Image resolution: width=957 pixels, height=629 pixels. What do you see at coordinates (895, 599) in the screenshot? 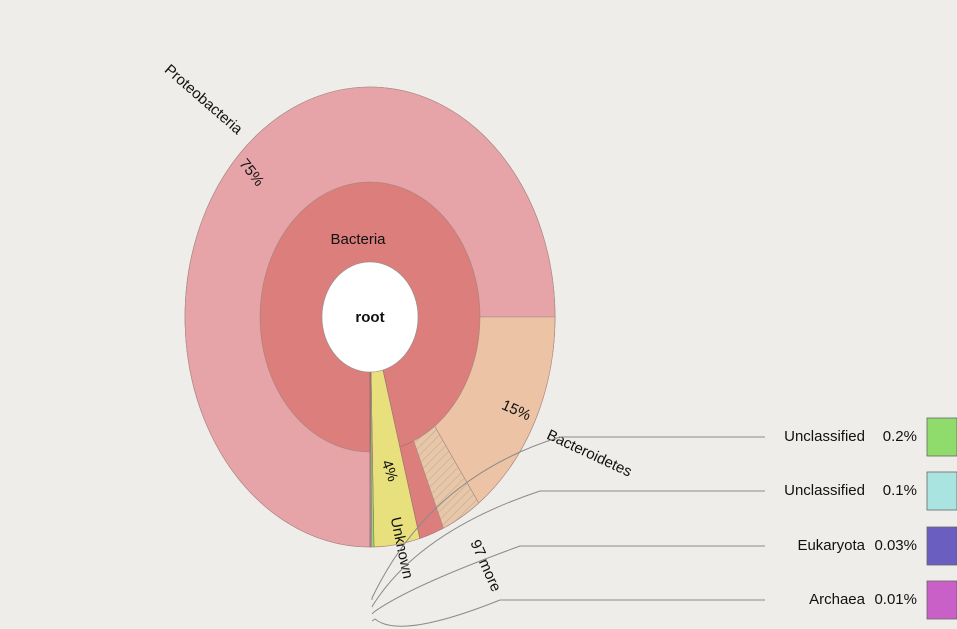
I see `legend-value: 0.01%` at bounding box center [895, 599].